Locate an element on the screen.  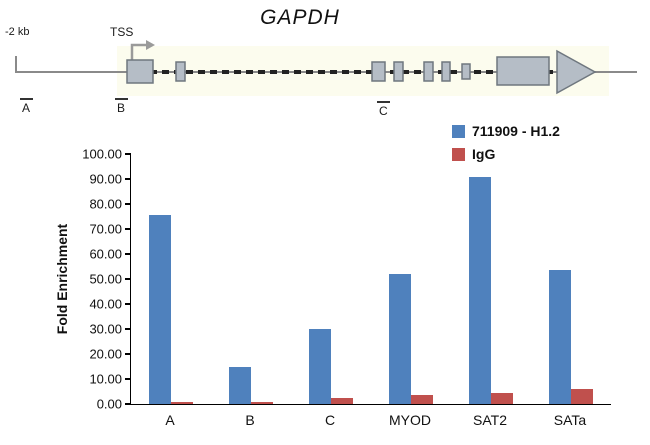
y-tick-label: 90.00 is located at coordinates (105, 179).